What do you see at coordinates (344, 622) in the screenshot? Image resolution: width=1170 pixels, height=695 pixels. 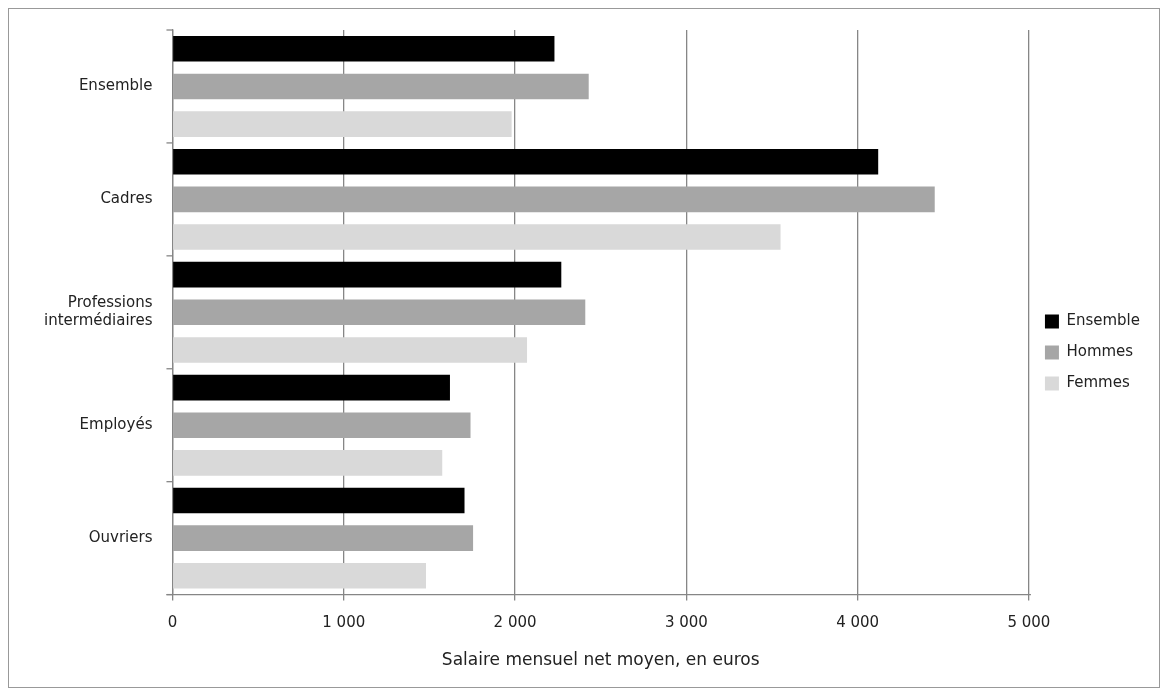 I see `x-tick-label: 1 000` at bounding box center [344, 622].